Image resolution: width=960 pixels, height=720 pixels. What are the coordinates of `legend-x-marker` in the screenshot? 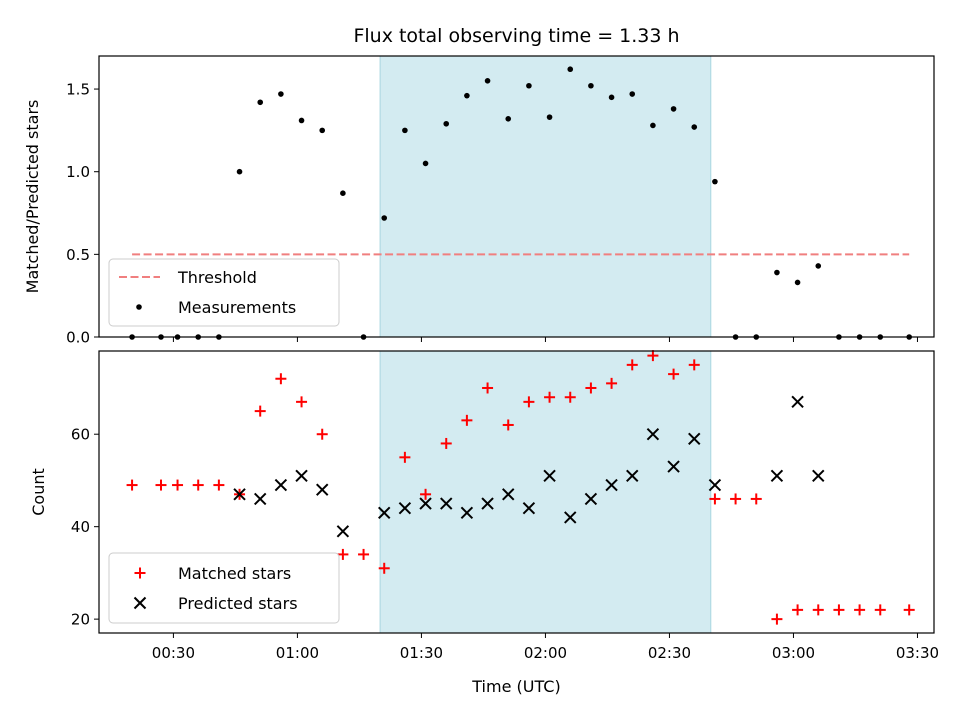 It's located at (140, 603).